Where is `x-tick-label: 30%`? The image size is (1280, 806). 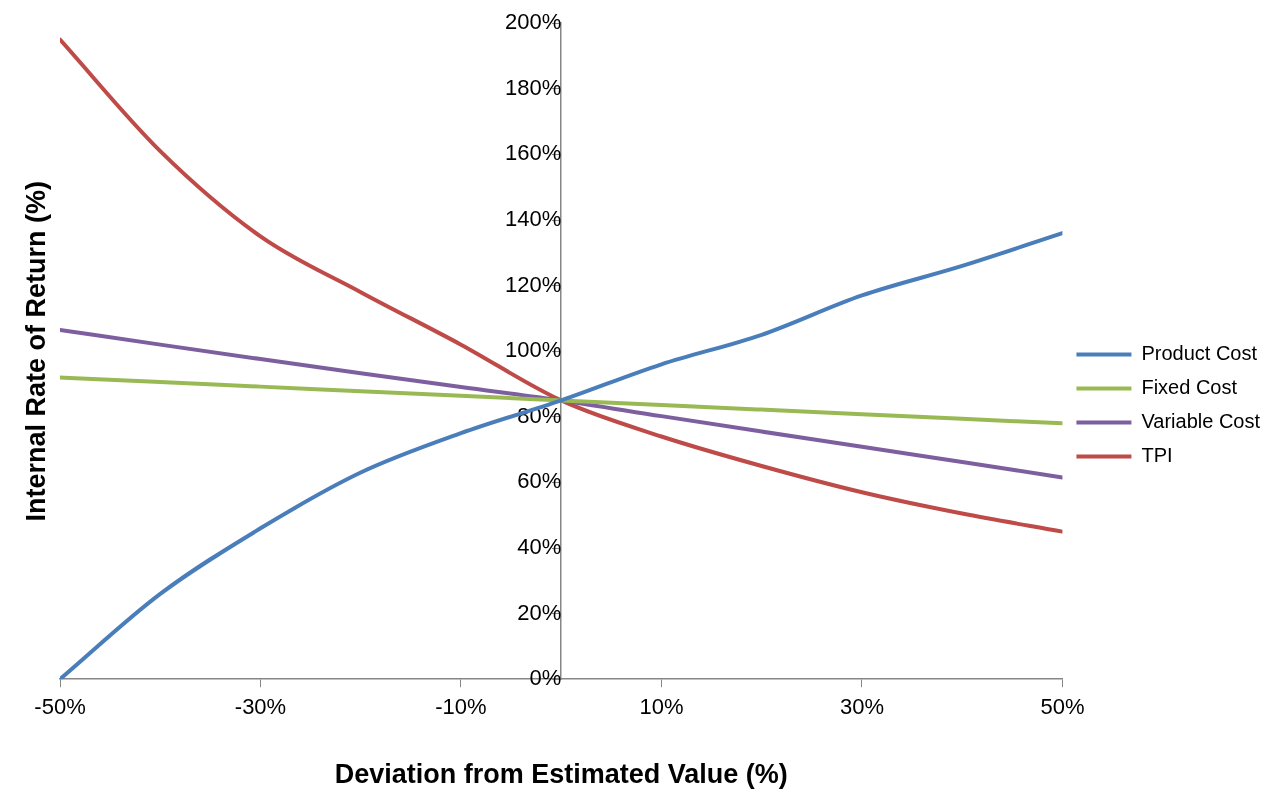 x-tick-label: 30% is located at coordinates (861, 707).